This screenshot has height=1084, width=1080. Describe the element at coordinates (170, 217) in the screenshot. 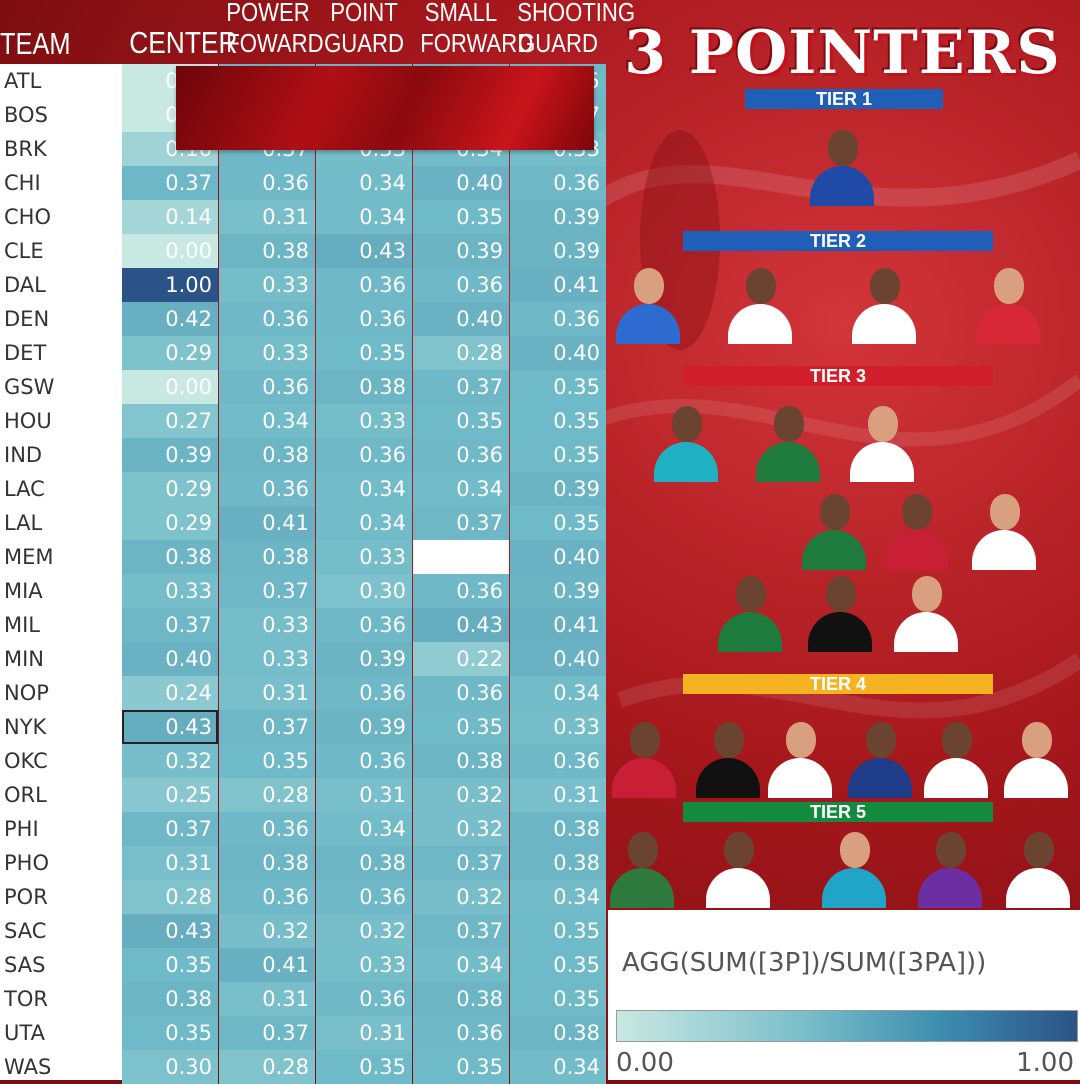

I see `heatmap-cell: 0.14` at that location.